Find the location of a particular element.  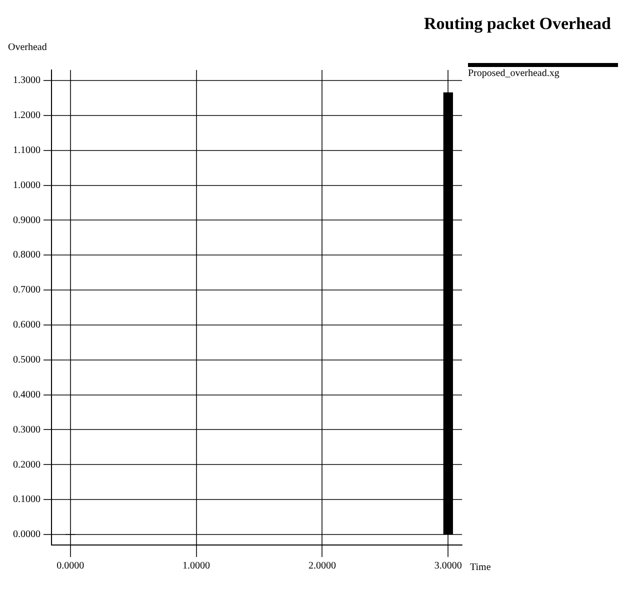

y-tick-label: 1.2000 is located at coordinates (26, 116).